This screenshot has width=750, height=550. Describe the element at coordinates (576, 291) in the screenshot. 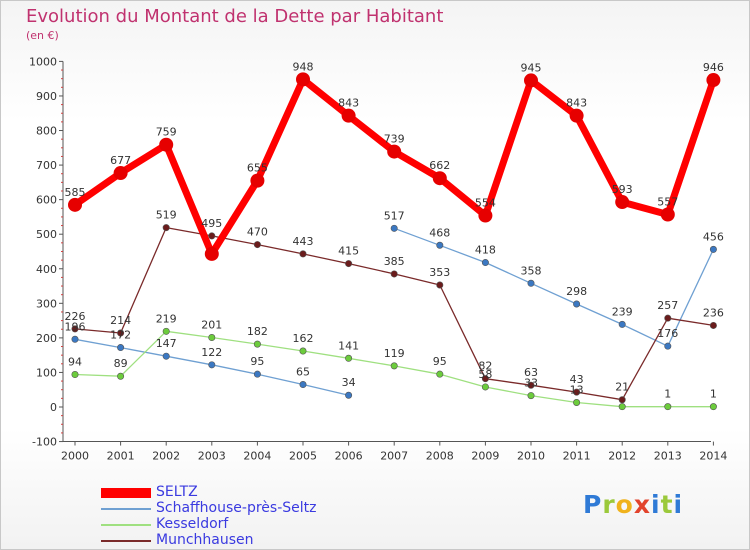

I see `data-label: 298` at that location.